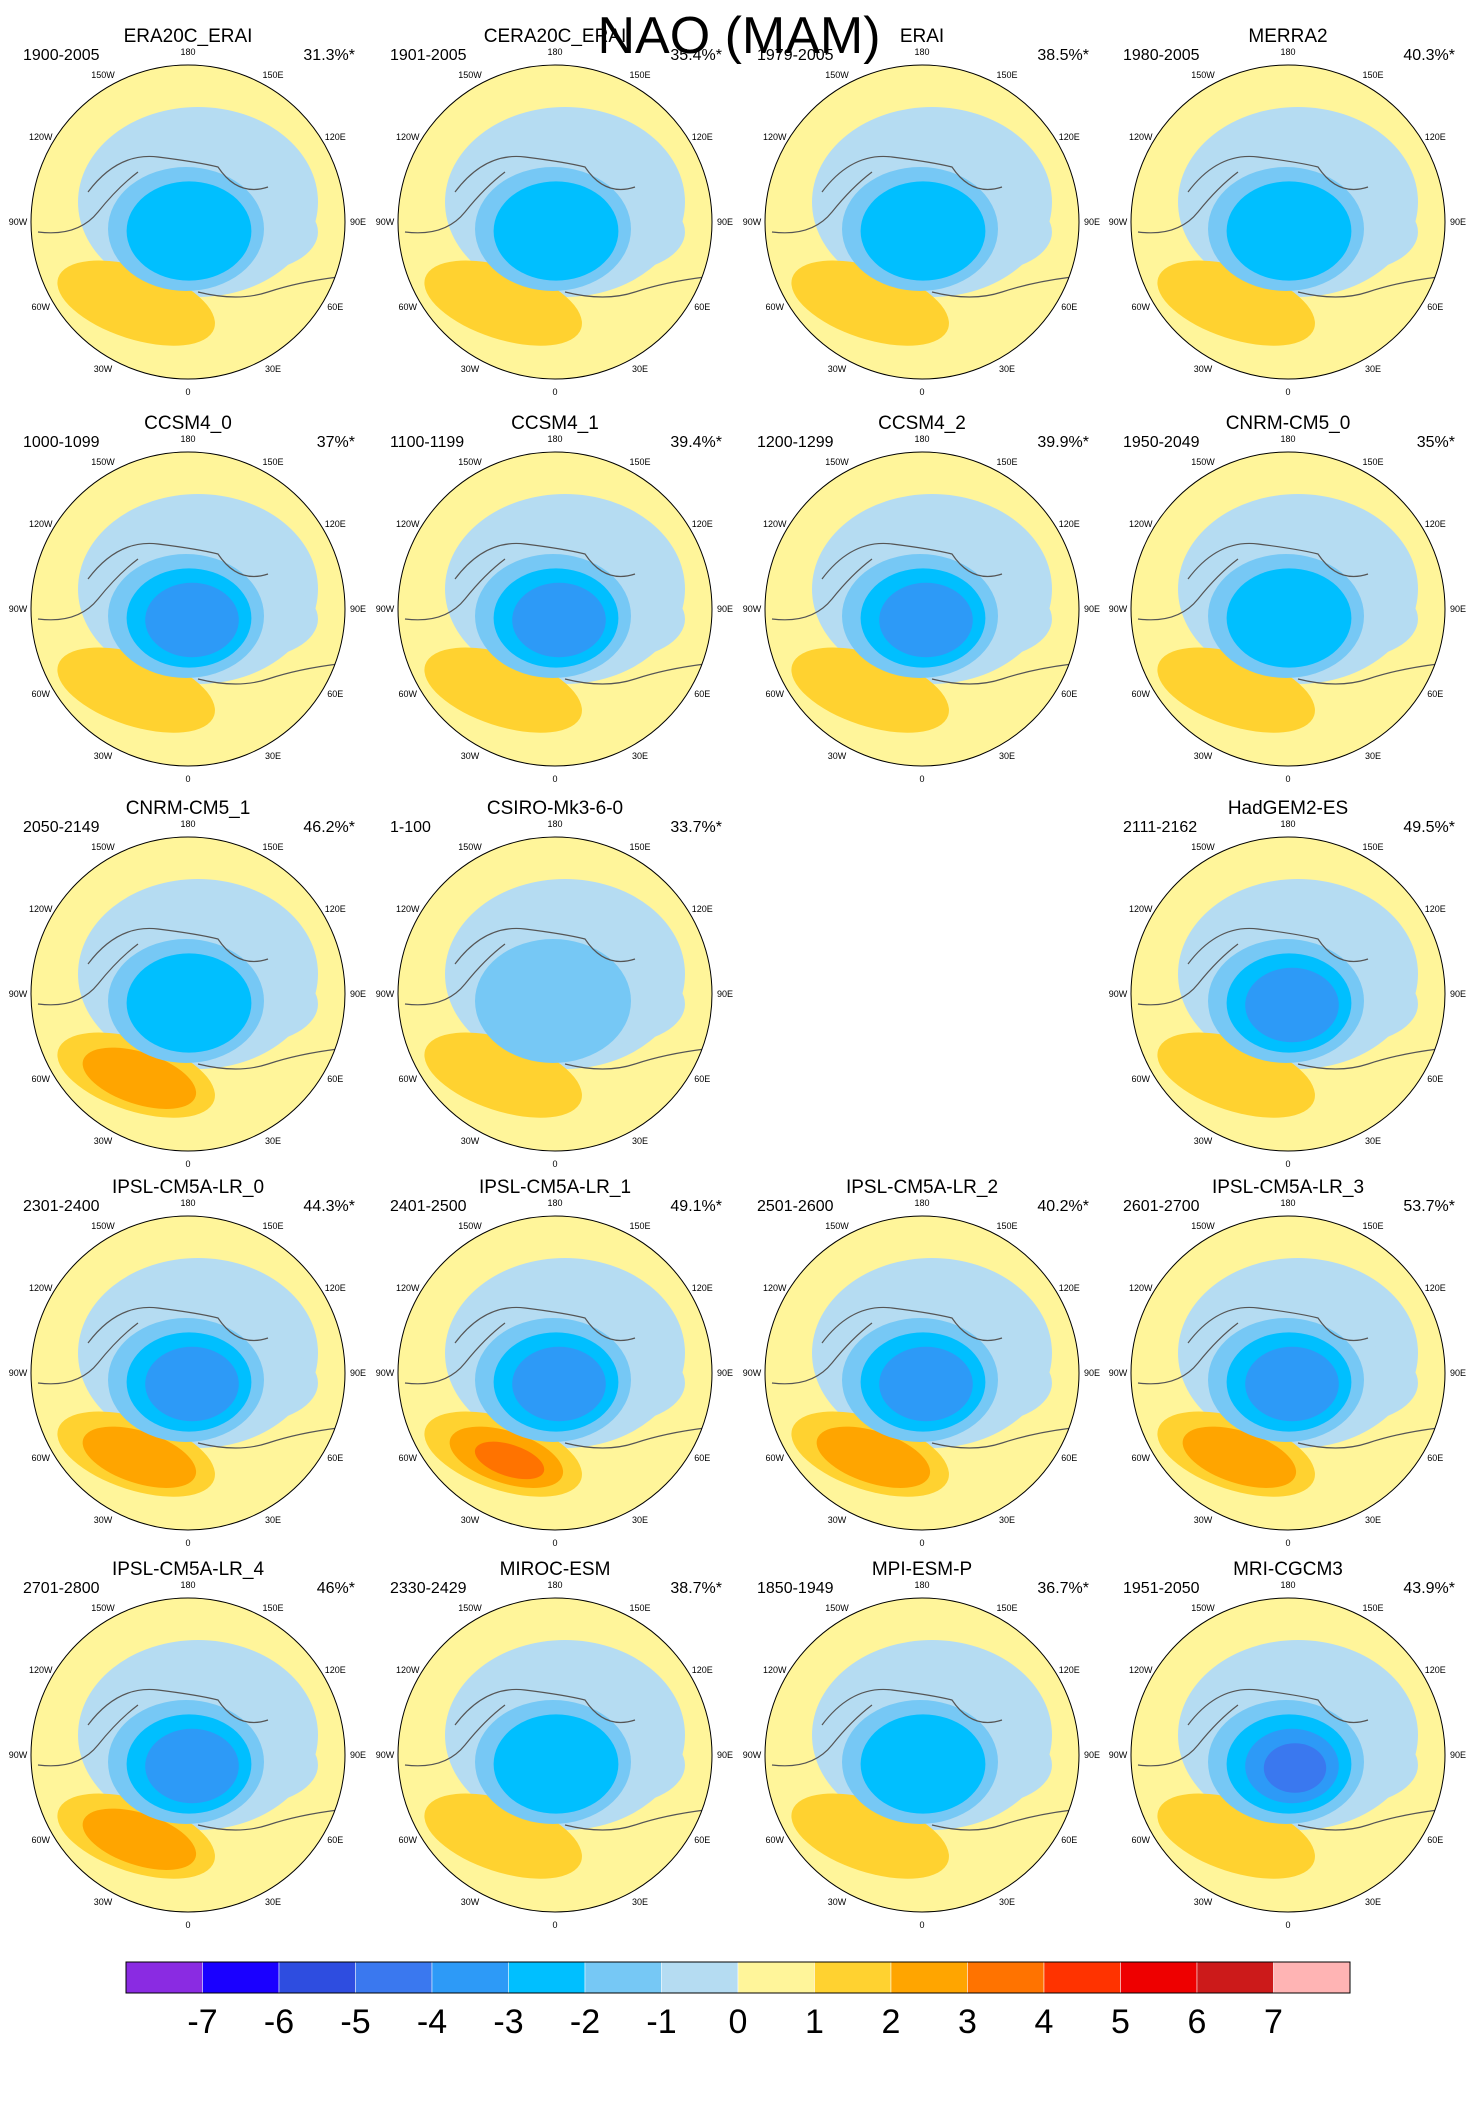  What do you see at coordinates (336, 442) in the screenshot?
I see `panel-variance: 37%*` at bounding box center [336, 442].